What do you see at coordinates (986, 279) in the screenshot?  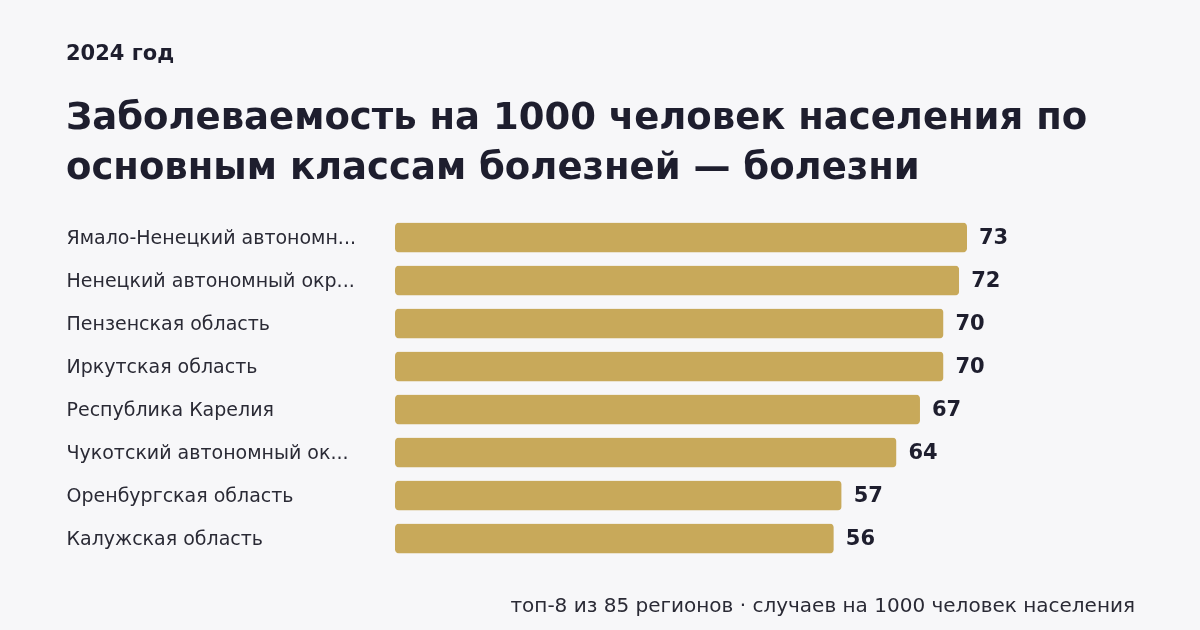 I see `data-label: 72` at bounding box center [986, 279].